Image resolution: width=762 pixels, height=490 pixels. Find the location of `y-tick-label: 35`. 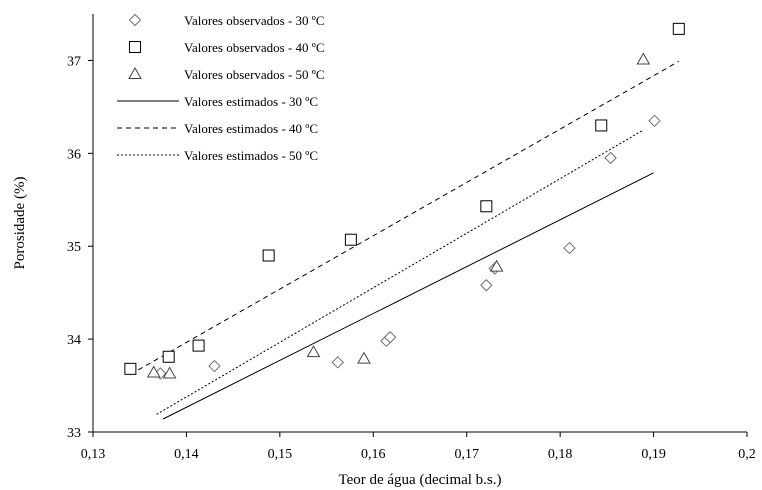

y-tick-label: 35 is located at coordinates (74, 247).